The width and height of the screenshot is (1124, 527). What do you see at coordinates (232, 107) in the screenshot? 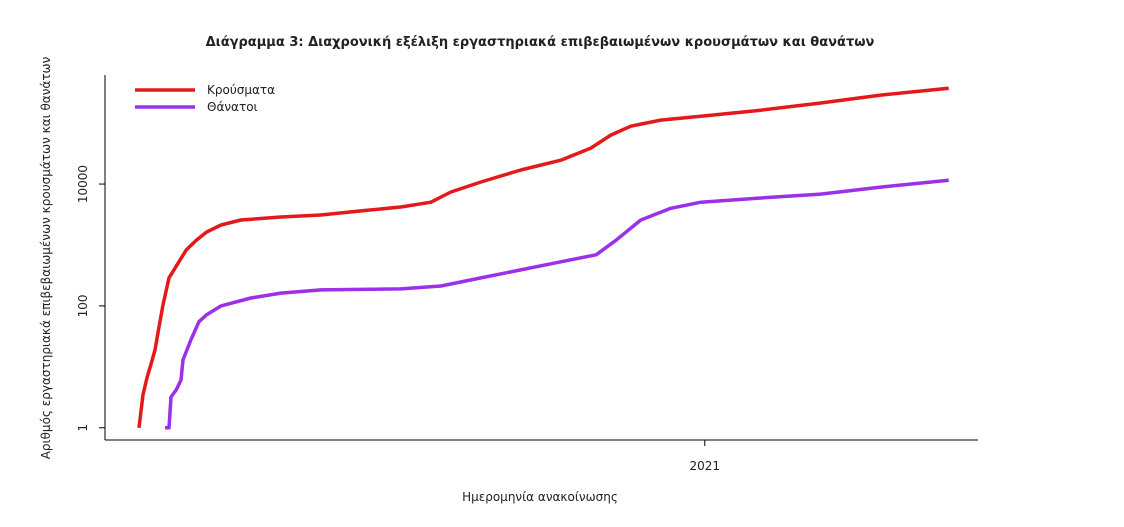
I see `legend-label: Θάνατοι` at bounding box center [232, 107].